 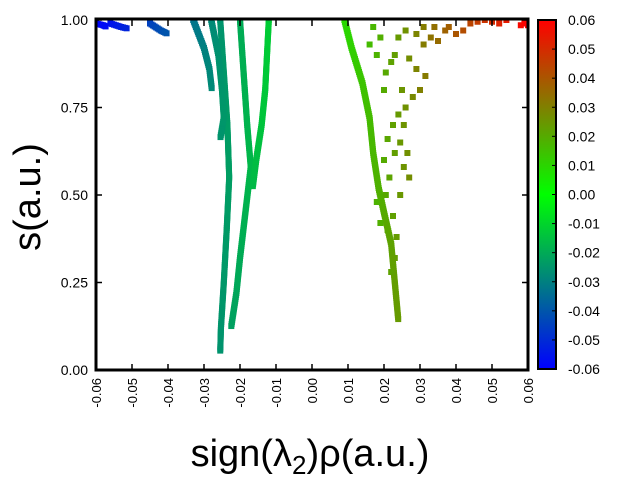 What do you see at coordinates (204, 393) in the screenshot?
I see `x-tick-label: -0.03` at bounding box center [204, 393].